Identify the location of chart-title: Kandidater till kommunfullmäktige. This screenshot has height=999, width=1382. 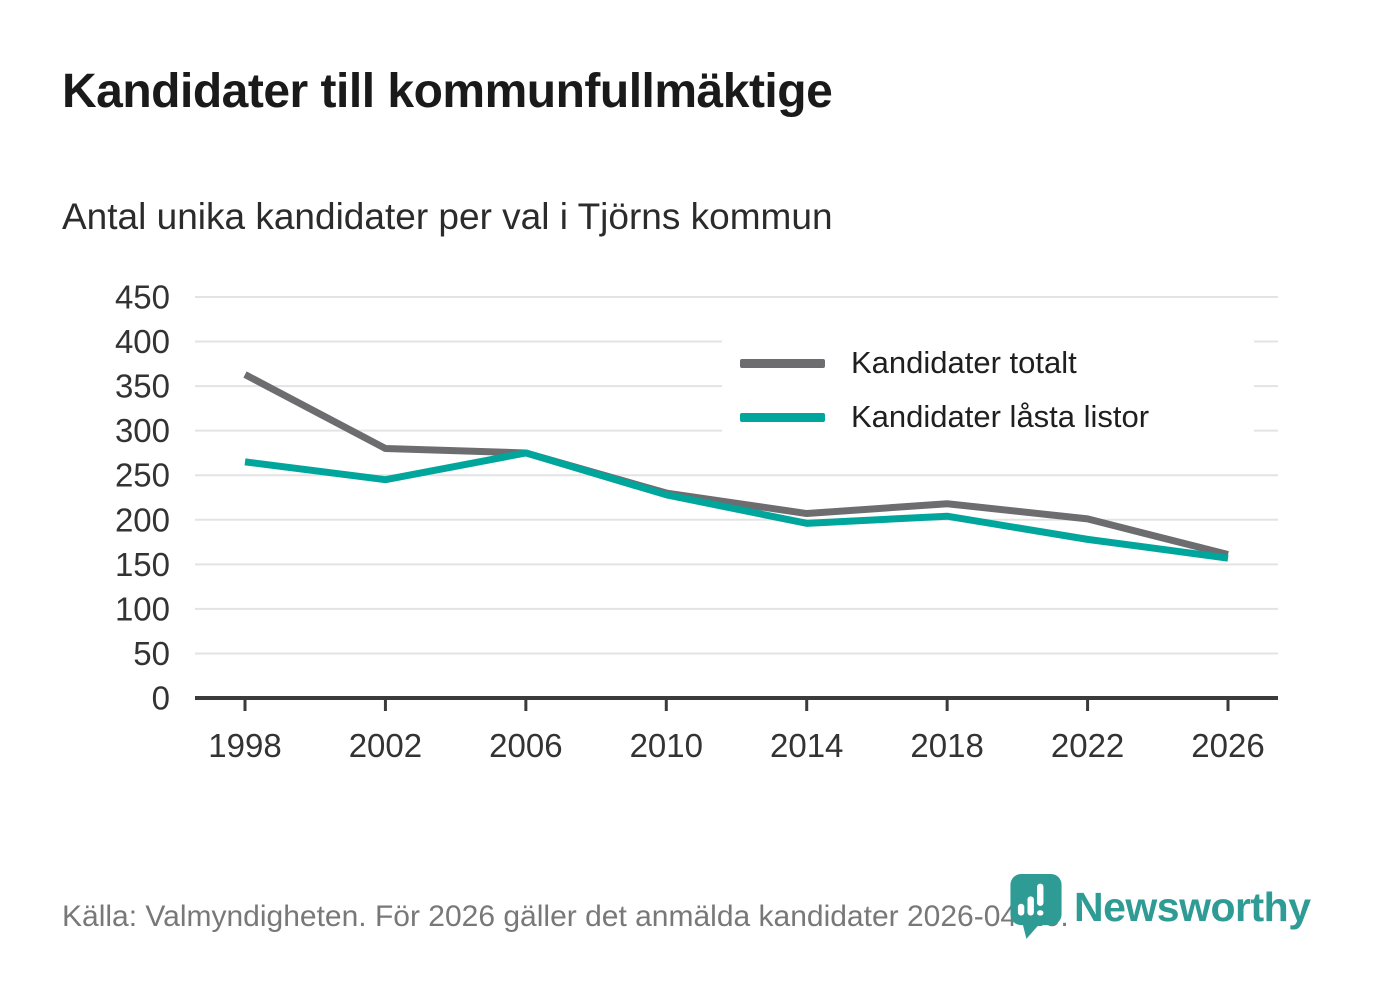
(447, 91).